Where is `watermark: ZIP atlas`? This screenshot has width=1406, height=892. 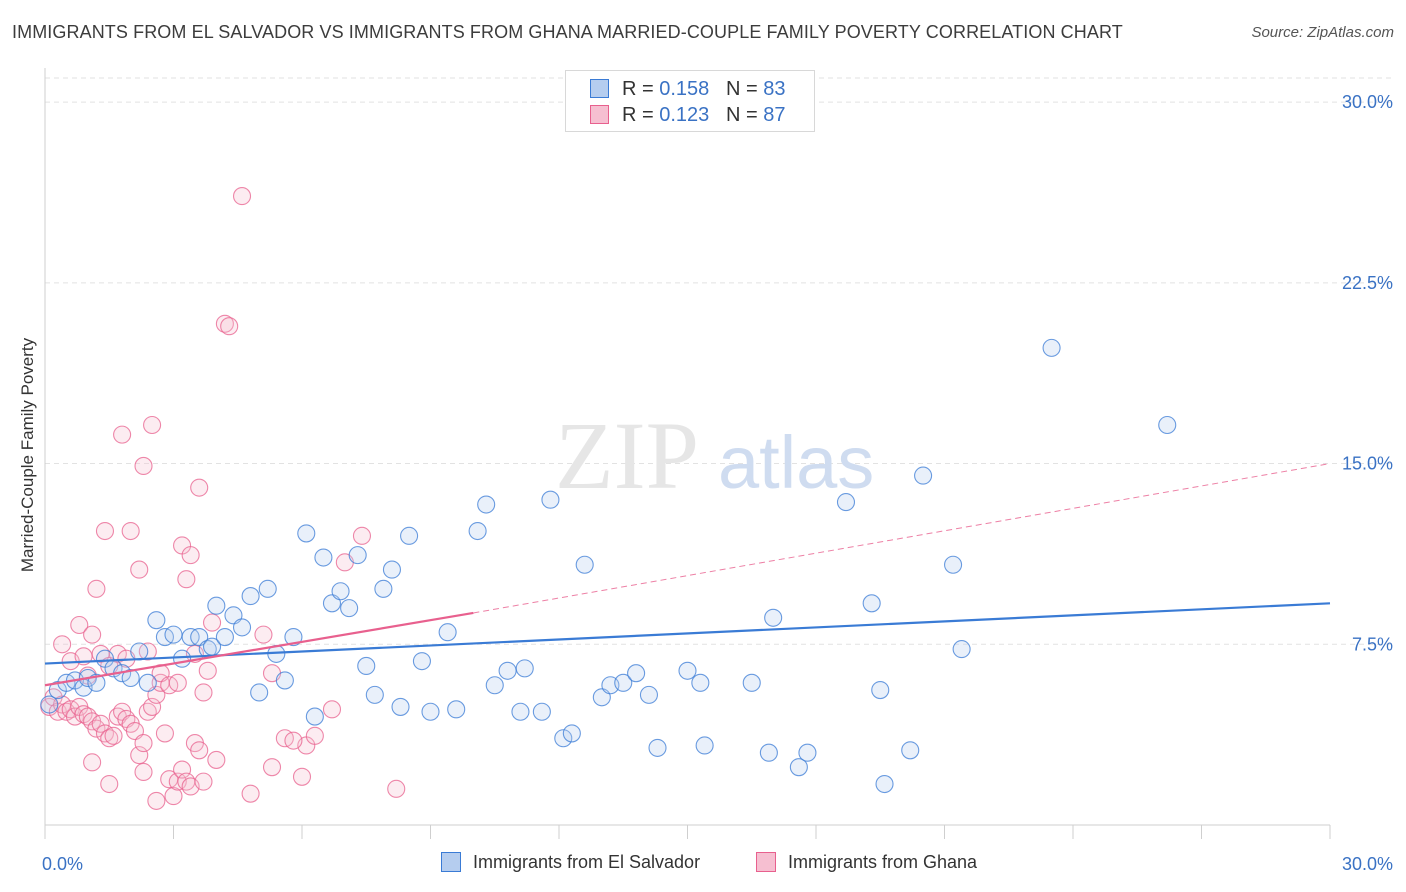 watermark: ZIP atlas is located at coordinates (714, 455).